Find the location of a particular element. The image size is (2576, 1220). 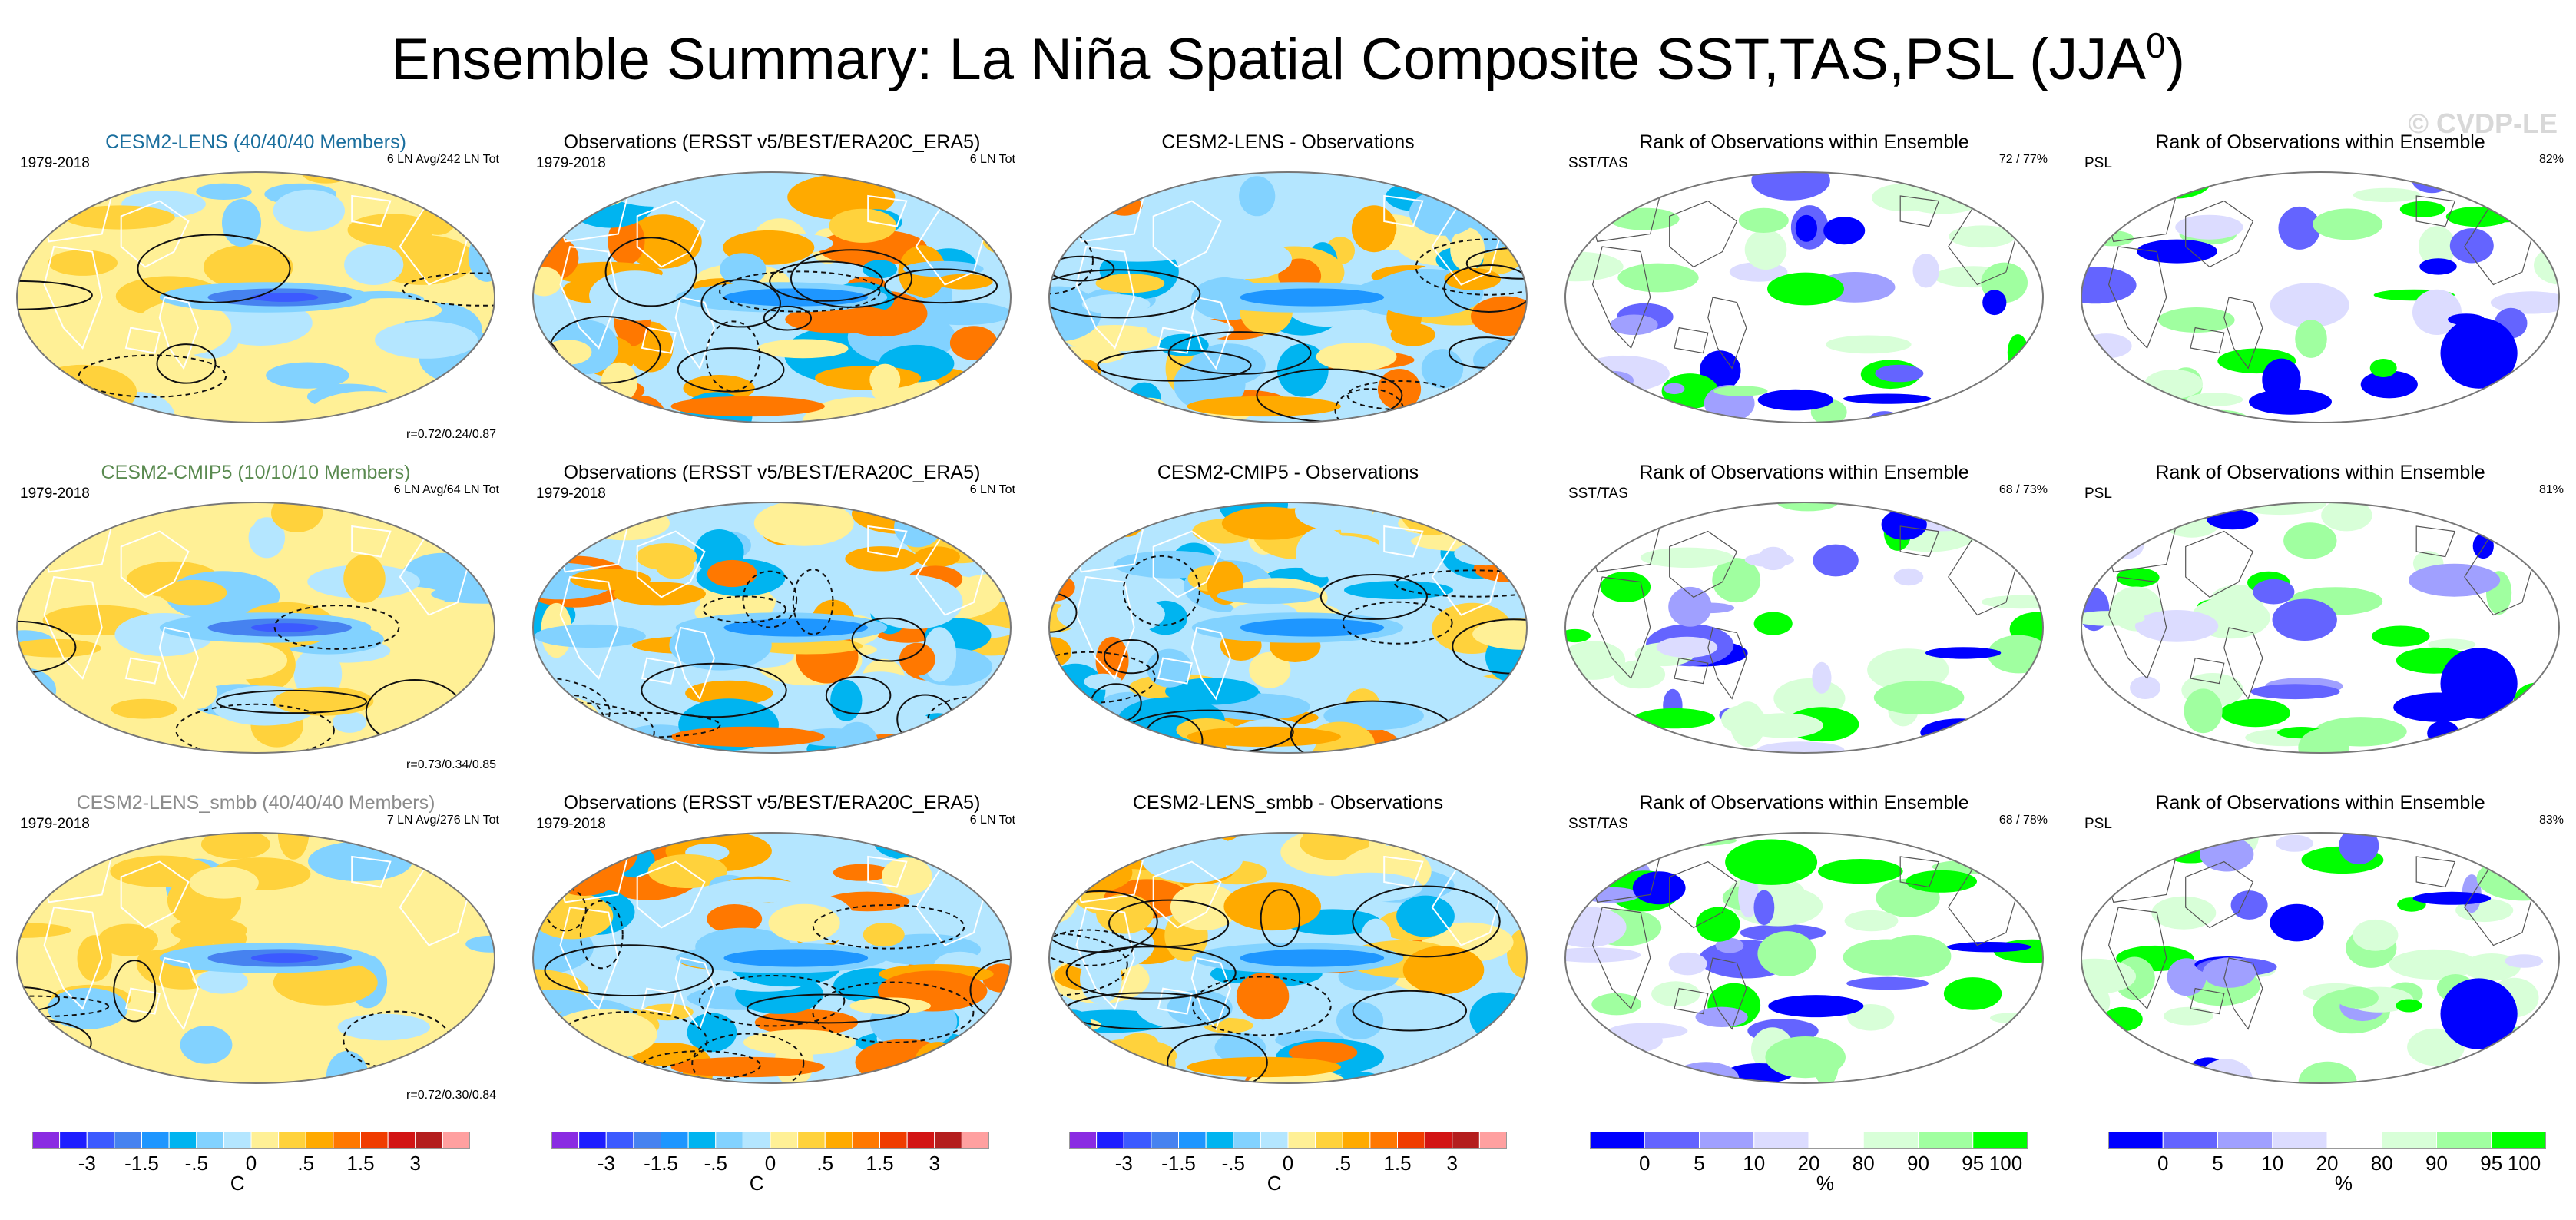

panel-right-label: 7 LN Avg/276 LN Tot is located at coordinates (442, 820).